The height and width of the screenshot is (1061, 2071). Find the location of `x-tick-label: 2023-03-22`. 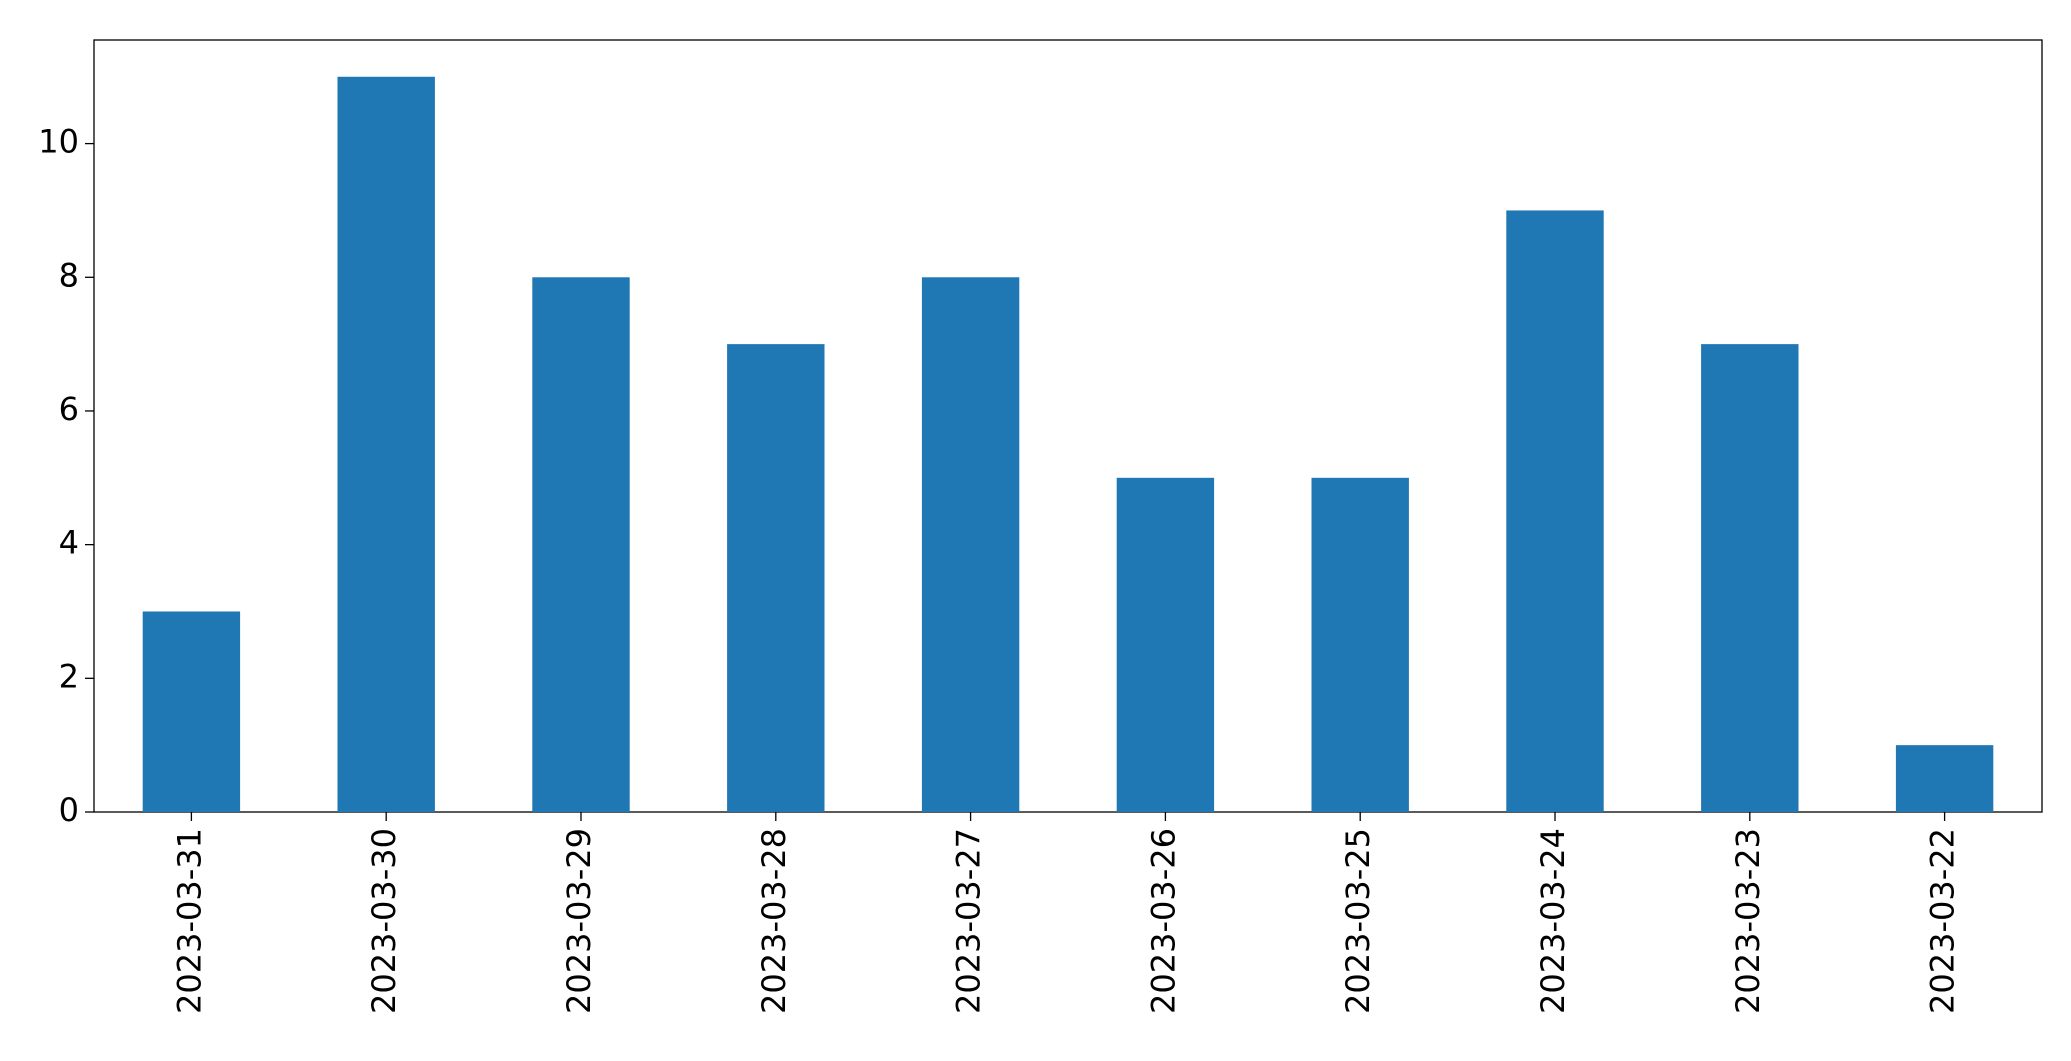

x-tick-label: 2023-03-22 is located at coordinates (1943, 921).